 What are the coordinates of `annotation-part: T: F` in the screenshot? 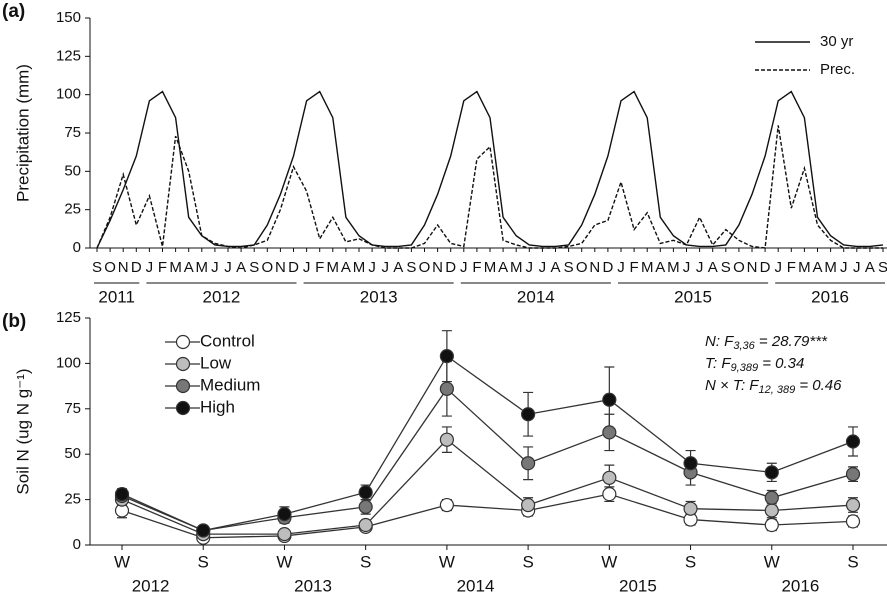 It's located at (718, 363).